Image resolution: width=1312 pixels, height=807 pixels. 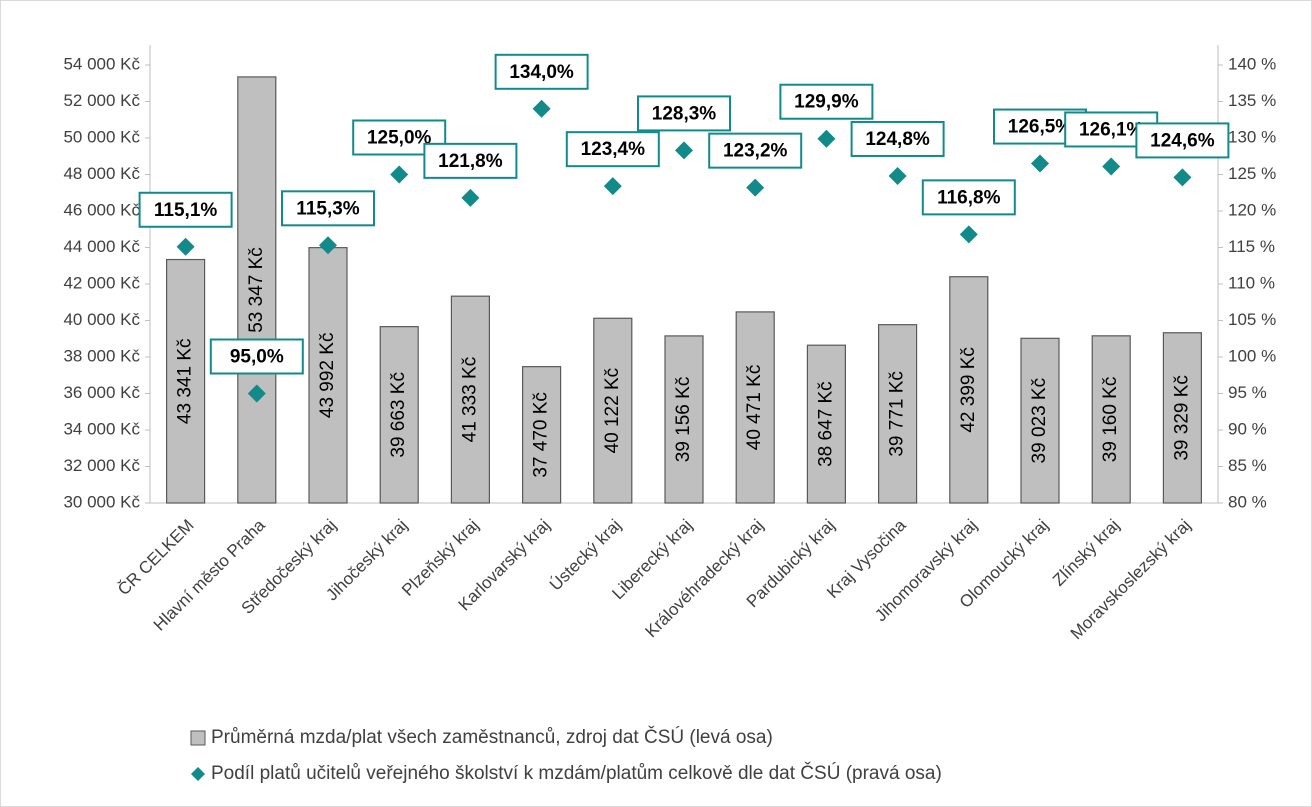 I want to click on data-label-text: 125,0%, so click(x=399, y=138).